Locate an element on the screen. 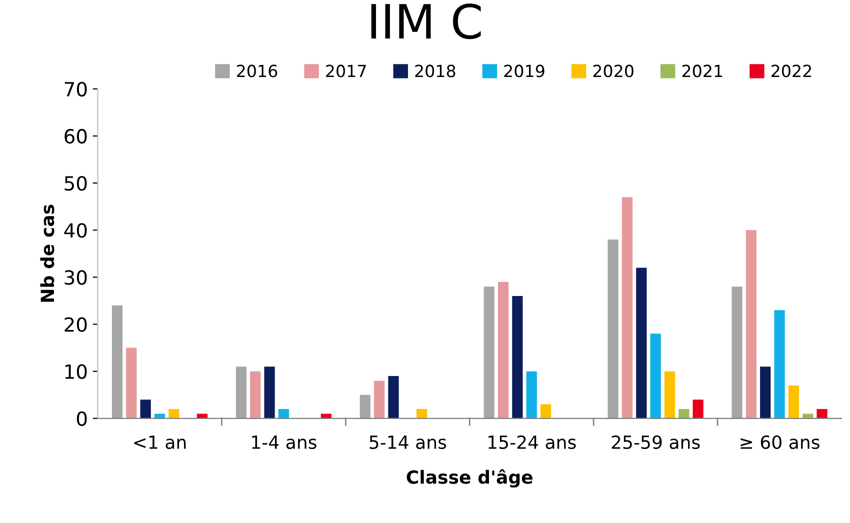 The width and height of the screenshot is (850, 523). legend-label: 2018 is located at coordinates (435, 71).